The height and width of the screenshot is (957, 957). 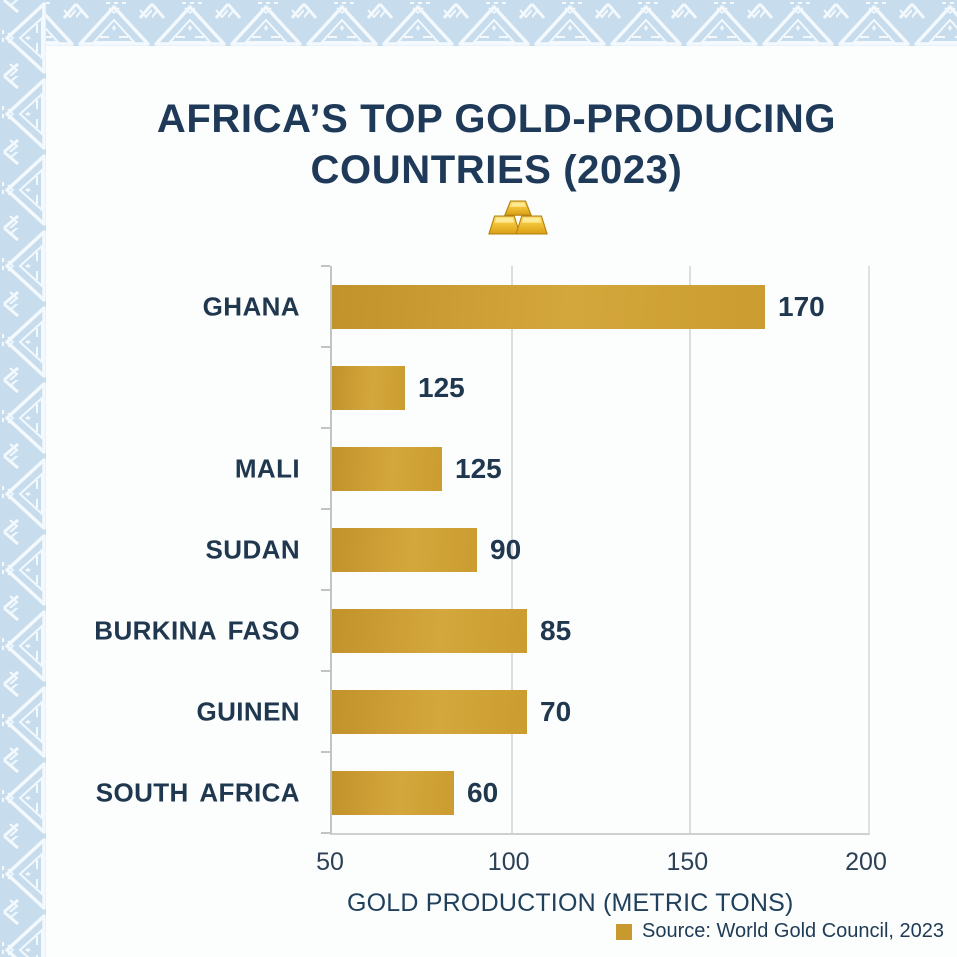 I want to click on bar-row: BURKINA FASO 85, so click(x=481, y=630).